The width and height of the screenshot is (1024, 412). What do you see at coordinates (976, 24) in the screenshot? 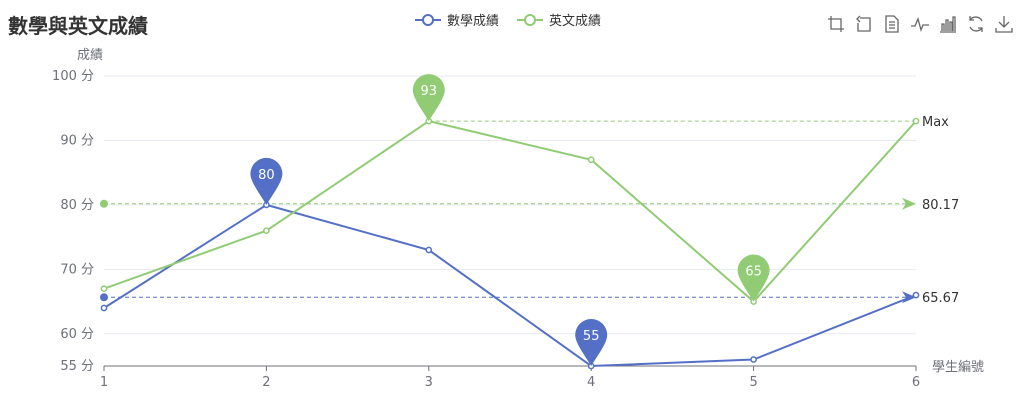
I see `restore-icon` at bounding box center [976, 24].